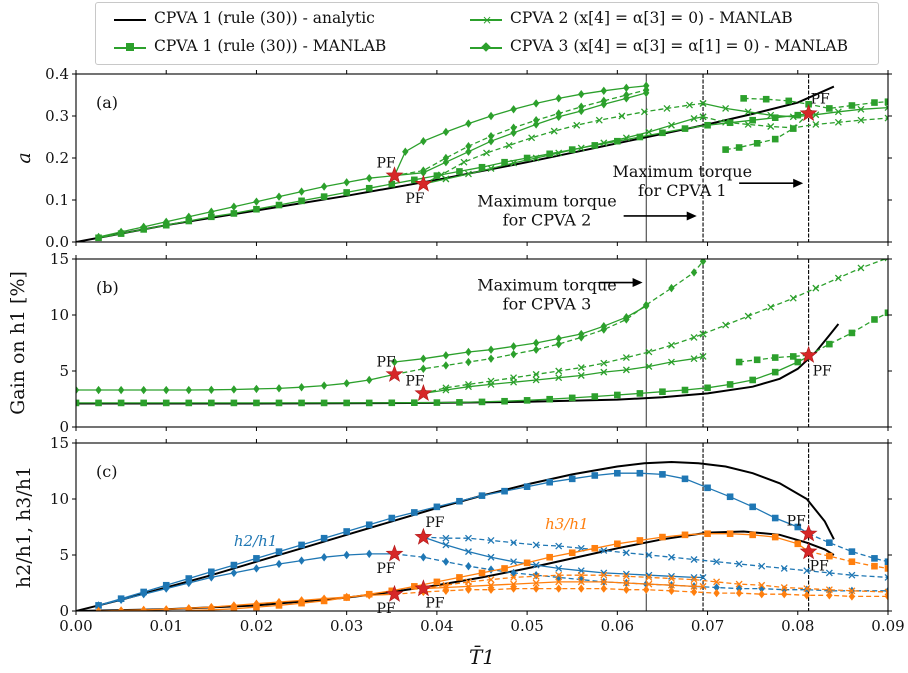  What do you see at coordinates (264, 18) in the screenshot?
I see `legend-label-analytic: CPVA 1 (rule (30)) - analytic` at bounding box center [264, 18].